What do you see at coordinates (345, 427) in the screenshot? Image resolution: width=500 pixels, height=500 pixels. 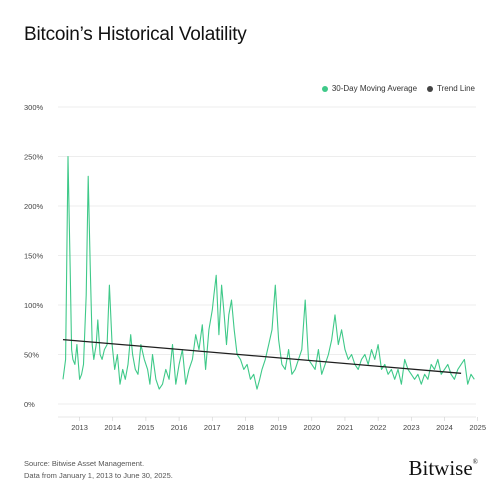 I see `x-tick-label-2021: 2021` at bounding box center [345, 427].